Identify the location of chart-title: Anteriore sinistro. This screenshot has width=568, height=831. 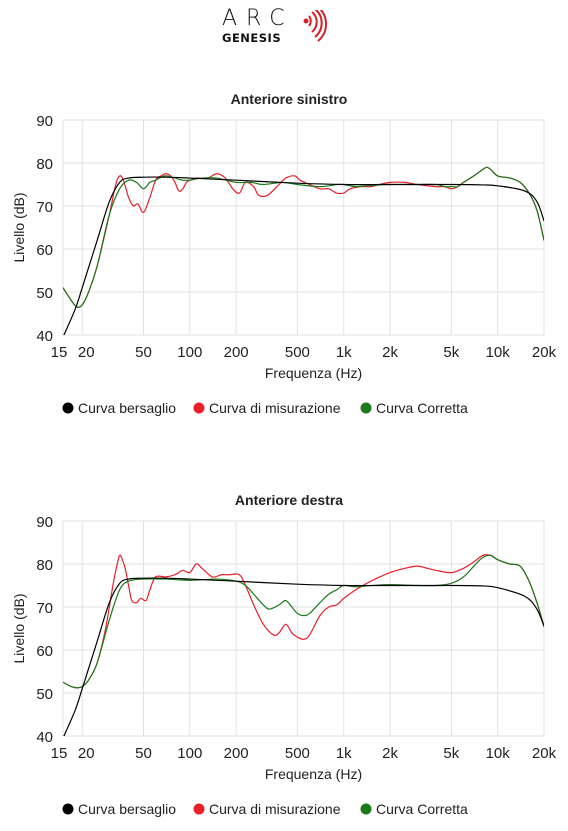
(289, 99).